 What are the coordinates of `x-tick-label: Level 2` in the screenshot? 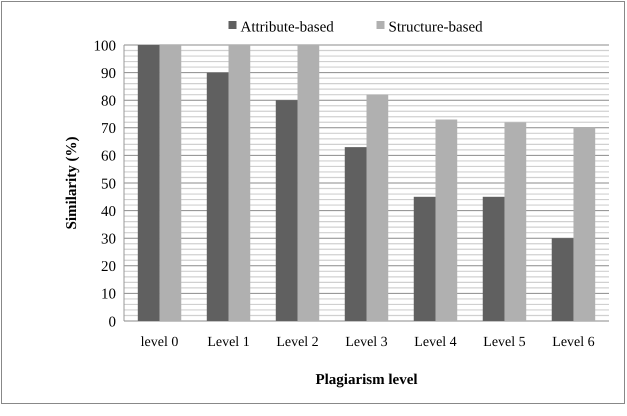 It's located at (297, 342).